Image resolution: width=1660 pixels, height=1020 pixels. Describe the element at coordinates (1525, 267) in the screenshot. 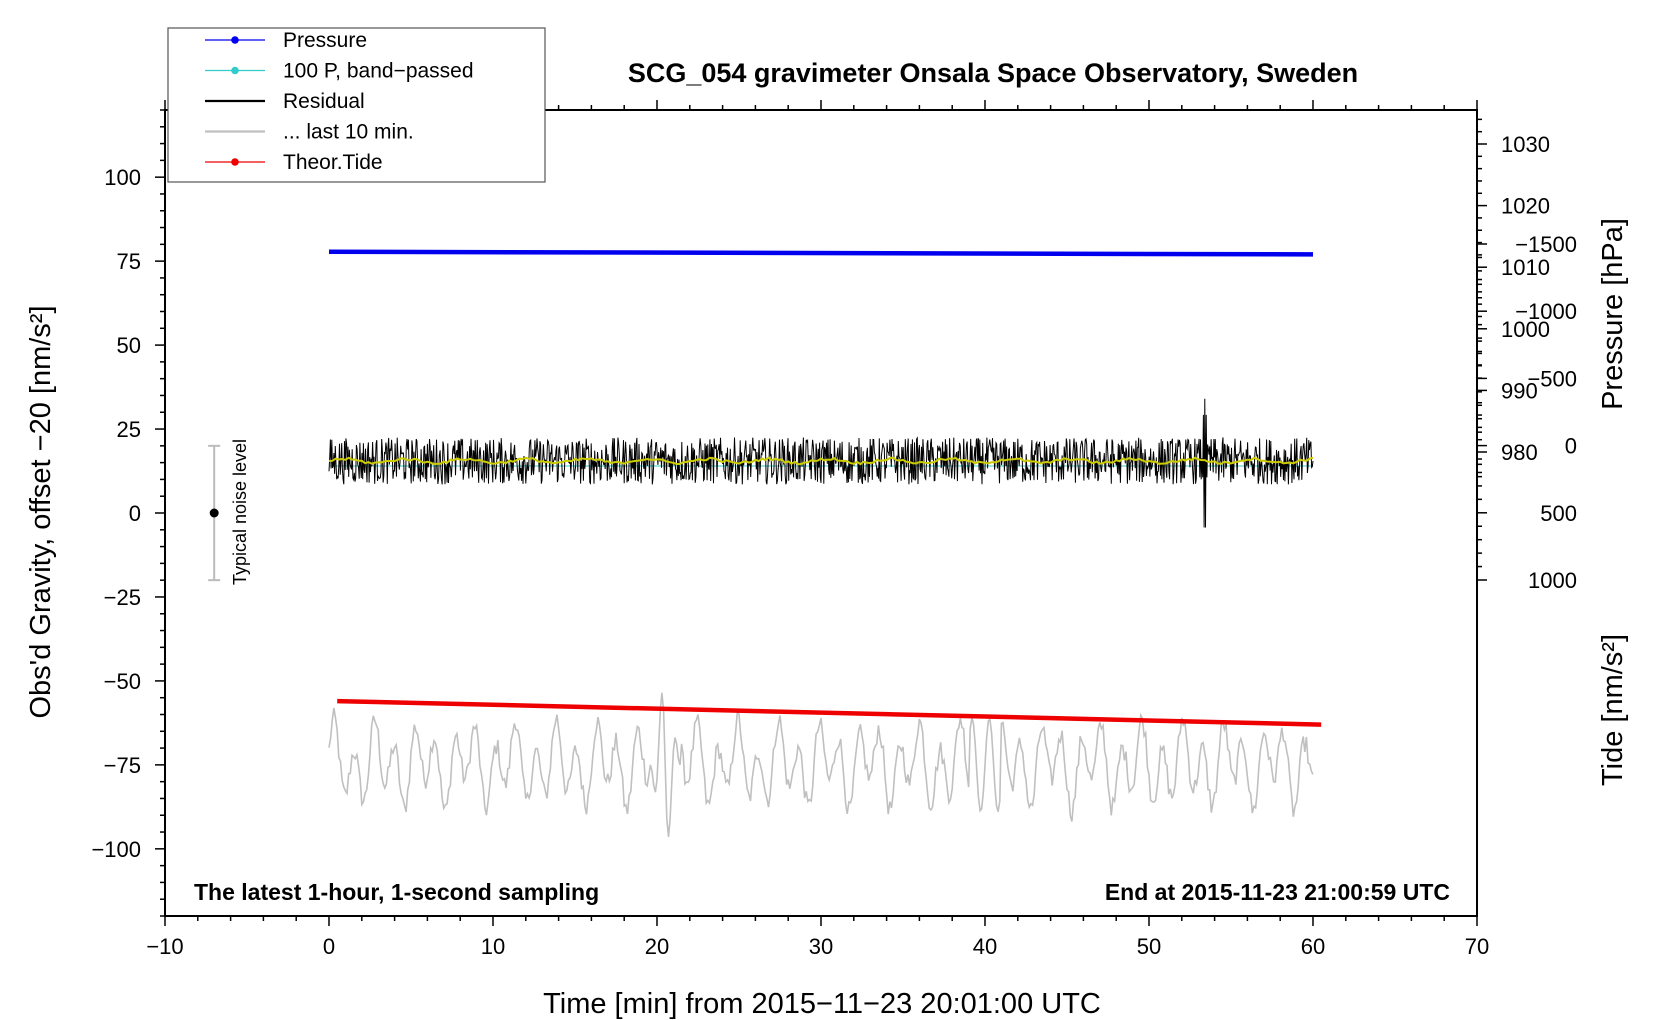

I see `pressure-tick-label: 1010` at that location.